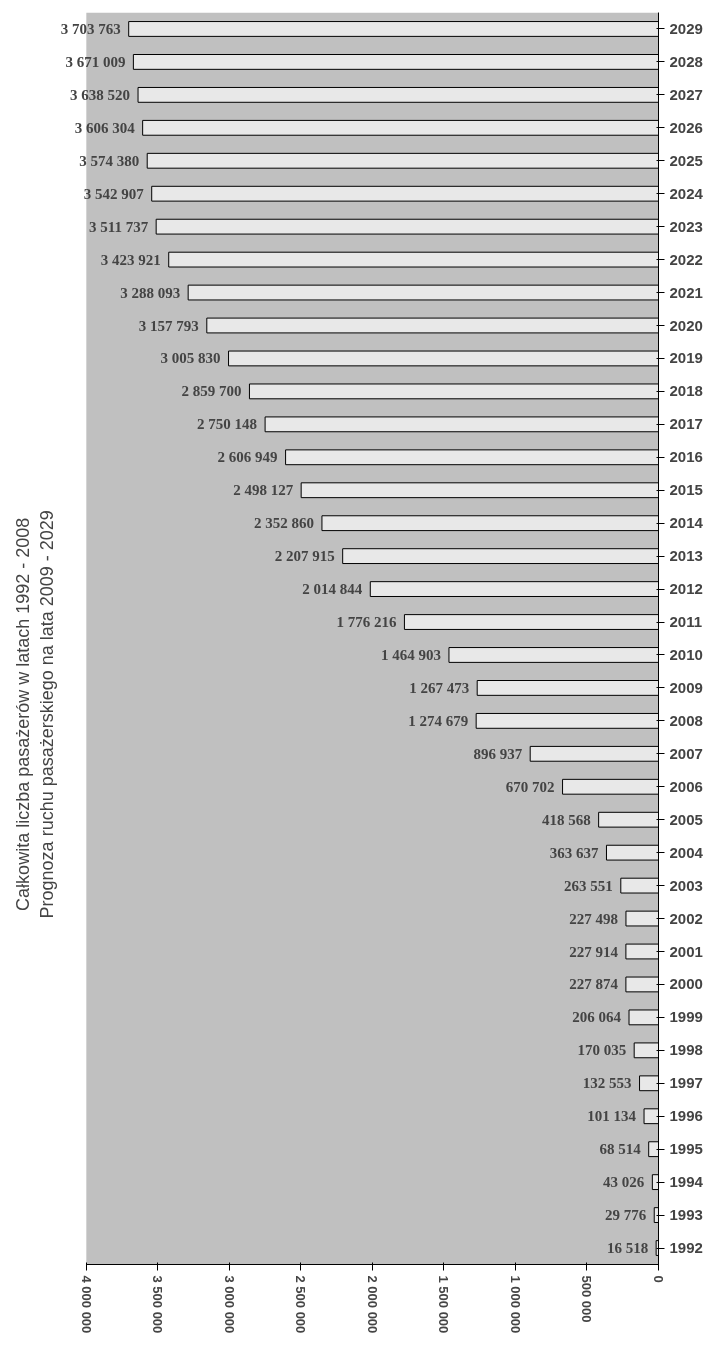 The image size is (718, 1364). What do you see at coordinates (686, 94) in the screenshot?
I see `y-tick-label: 2027` at bounding box center [686, 94].